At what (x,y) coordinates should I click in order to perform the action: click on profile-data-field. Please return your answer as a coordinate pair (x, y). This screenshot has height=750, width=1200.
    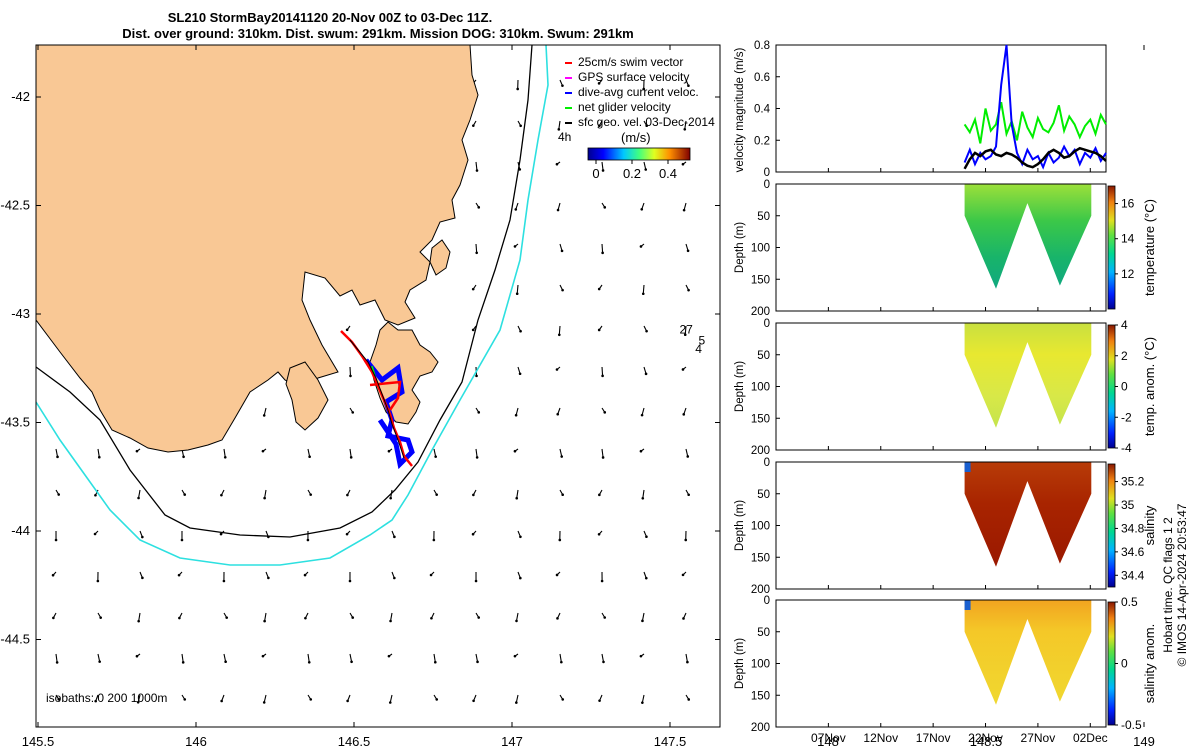
    Looking at the image, I should click on (1028, 652).